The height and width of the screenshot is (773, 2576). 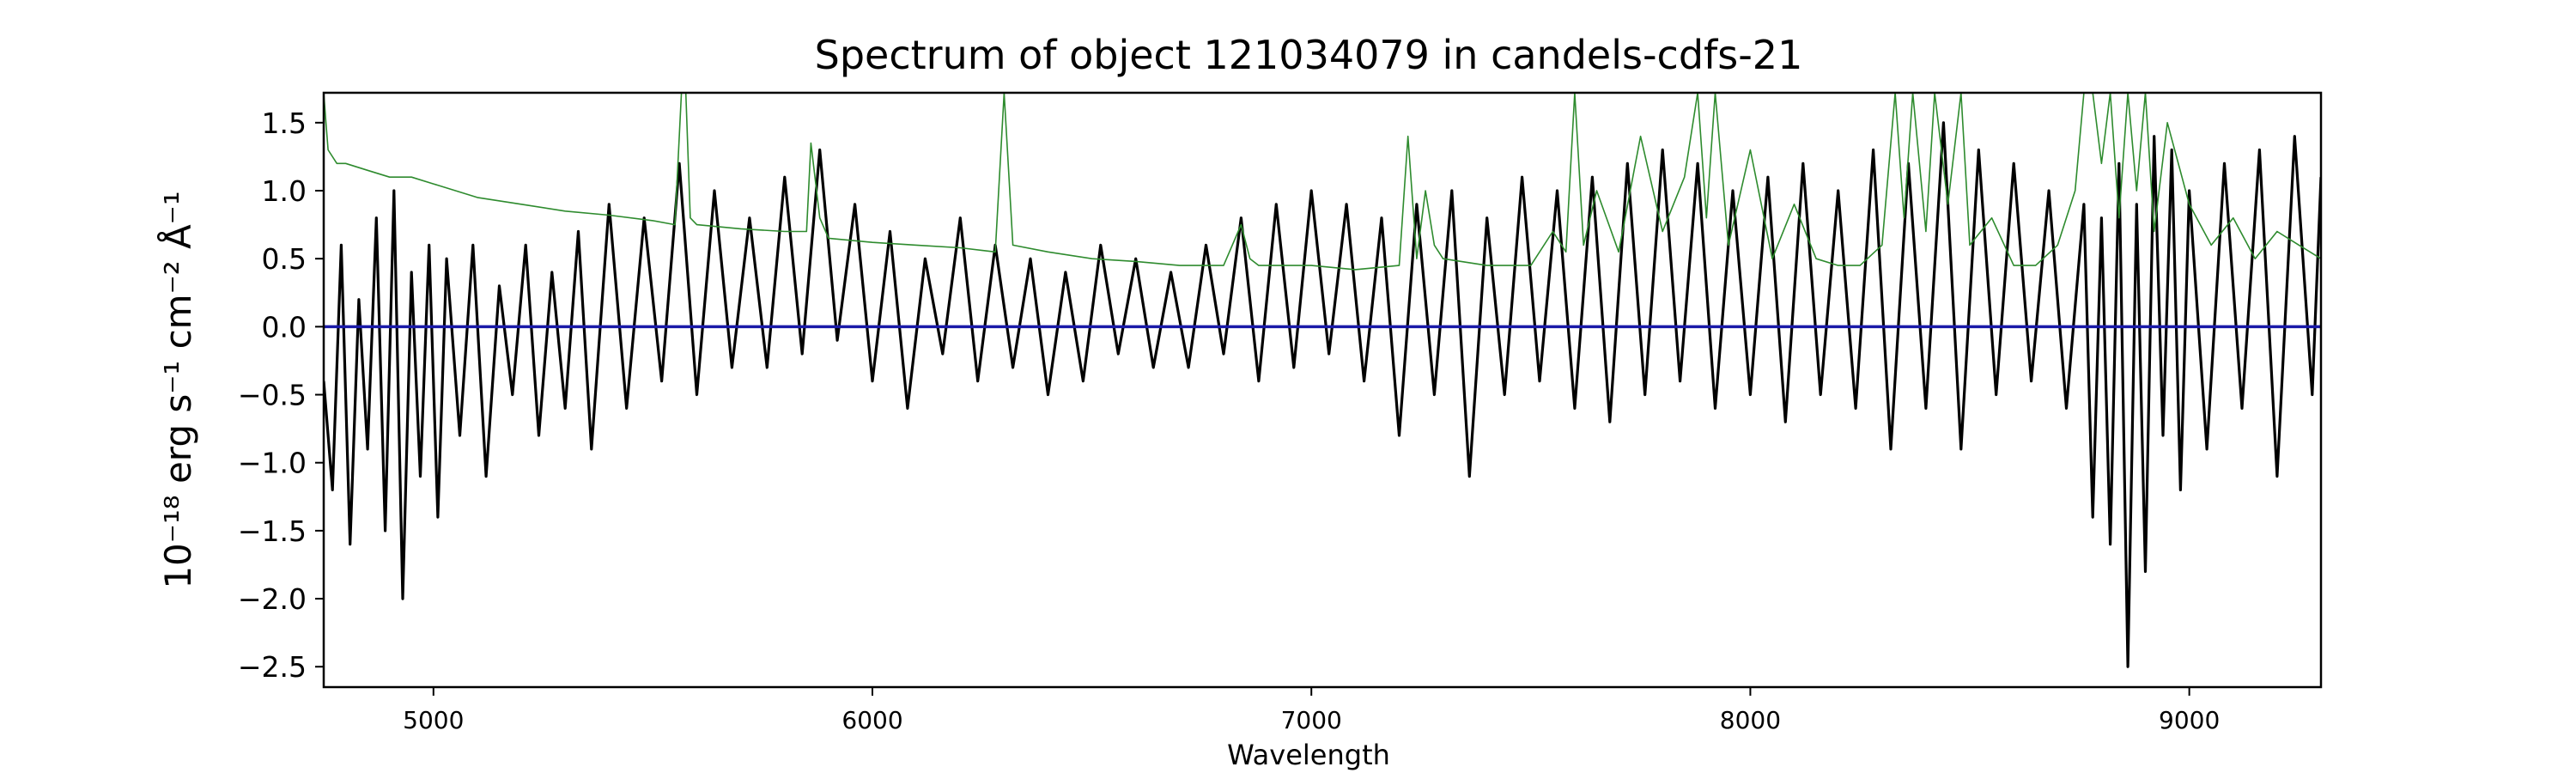 I want to click on y-tick-label: −1.0, so click(x=272, y=464).